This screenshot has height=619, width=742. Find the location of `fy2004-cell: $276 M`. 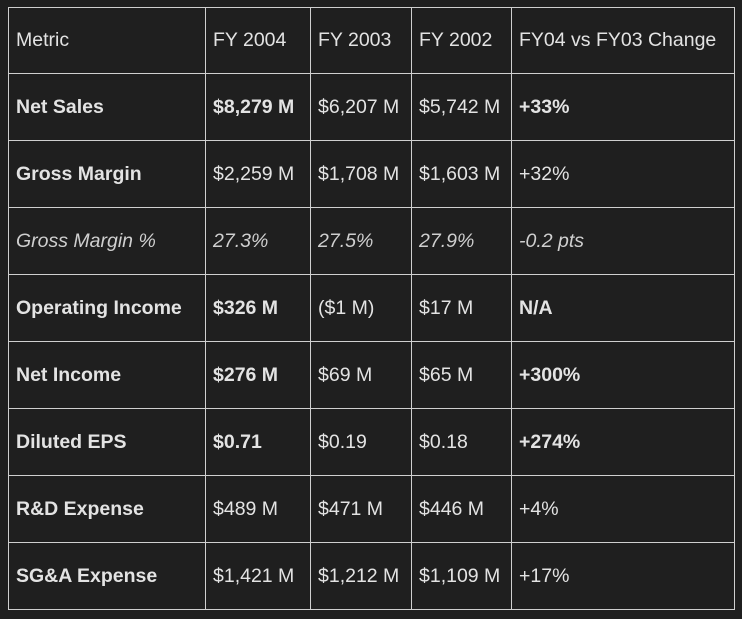

fy2004-cell: $276 M is located at coordinates (258, 375).